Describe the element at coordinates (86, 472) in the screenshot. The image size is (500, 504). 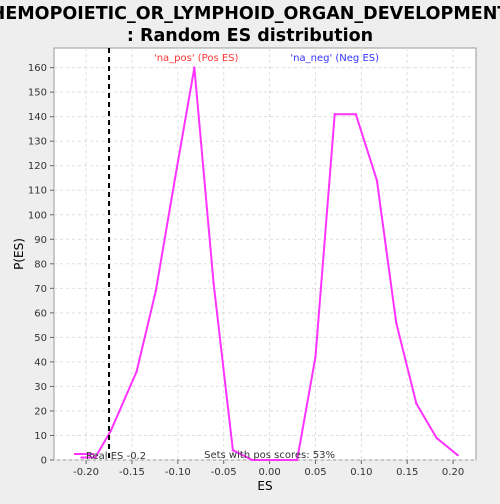
I see `x-tick-label: -0.20` at that location.